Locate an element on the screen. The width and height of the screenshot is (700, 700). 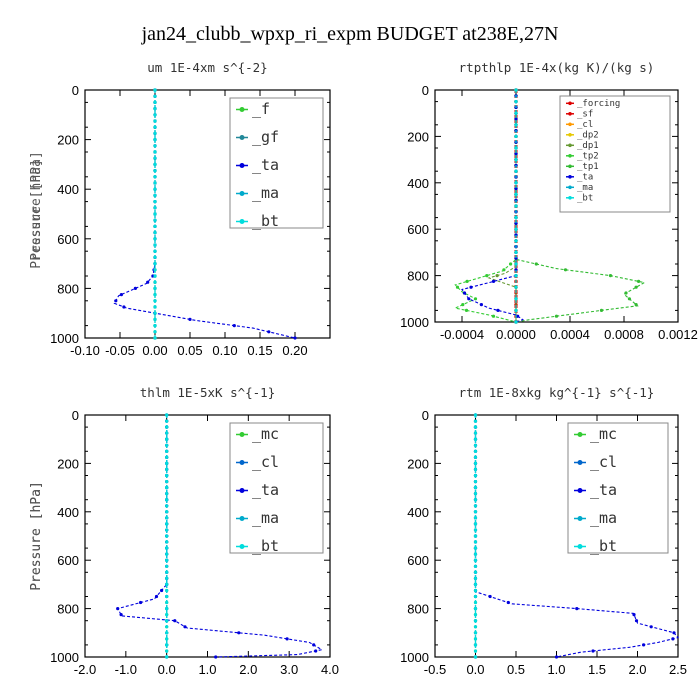
legend-entry: _gf is located at coordinates (265, 137).